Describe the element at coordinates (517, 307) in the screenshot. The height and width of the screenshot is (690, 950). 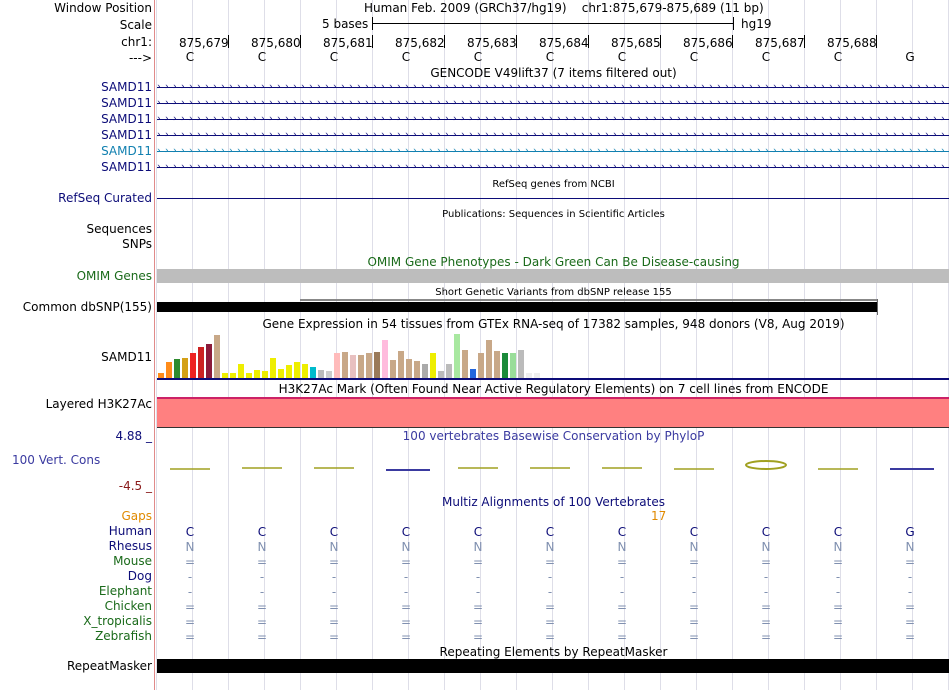
I see `dbsnp-bar` at that location.